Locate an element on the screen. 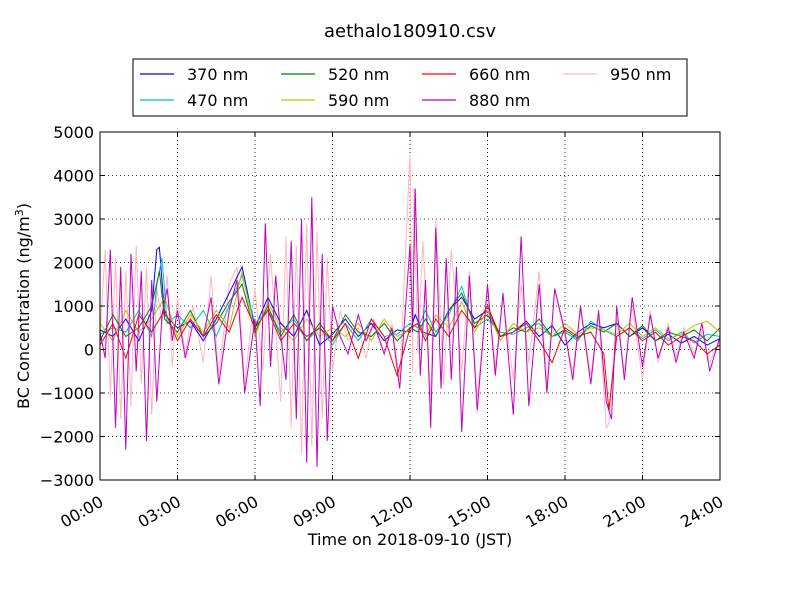  y-tick-label: −1000 is located at coordinates (67, 393).